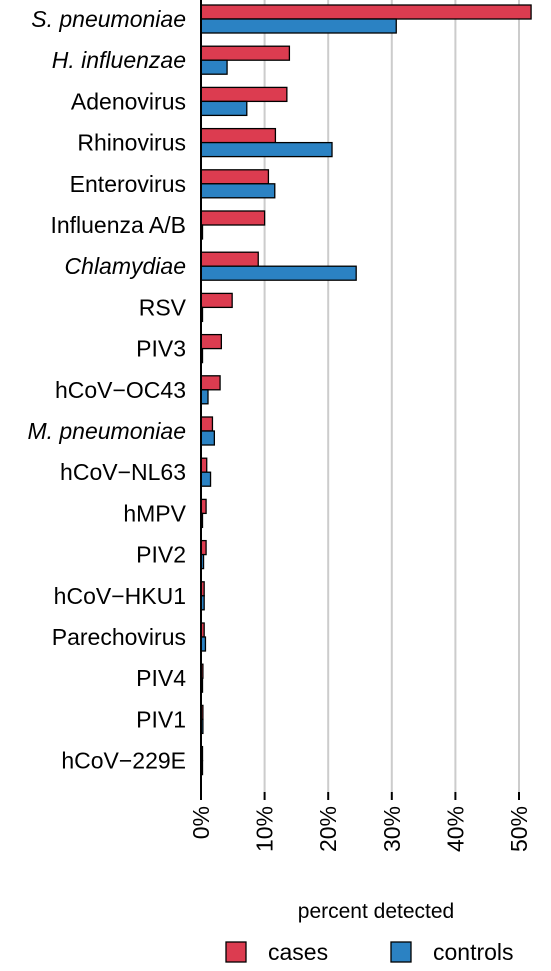 This screenshot has height=971, width=551. Describe the element at coordinates (161, 555) in the screenshot. I see `category-label: PIV2` at that location.